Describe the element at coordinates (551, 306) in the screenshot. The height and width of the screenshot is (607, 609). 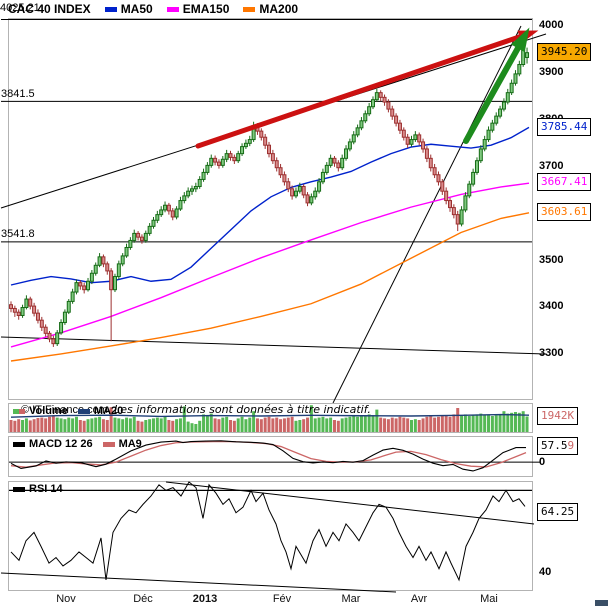
I see `price-tick-label: 3400` at that location.